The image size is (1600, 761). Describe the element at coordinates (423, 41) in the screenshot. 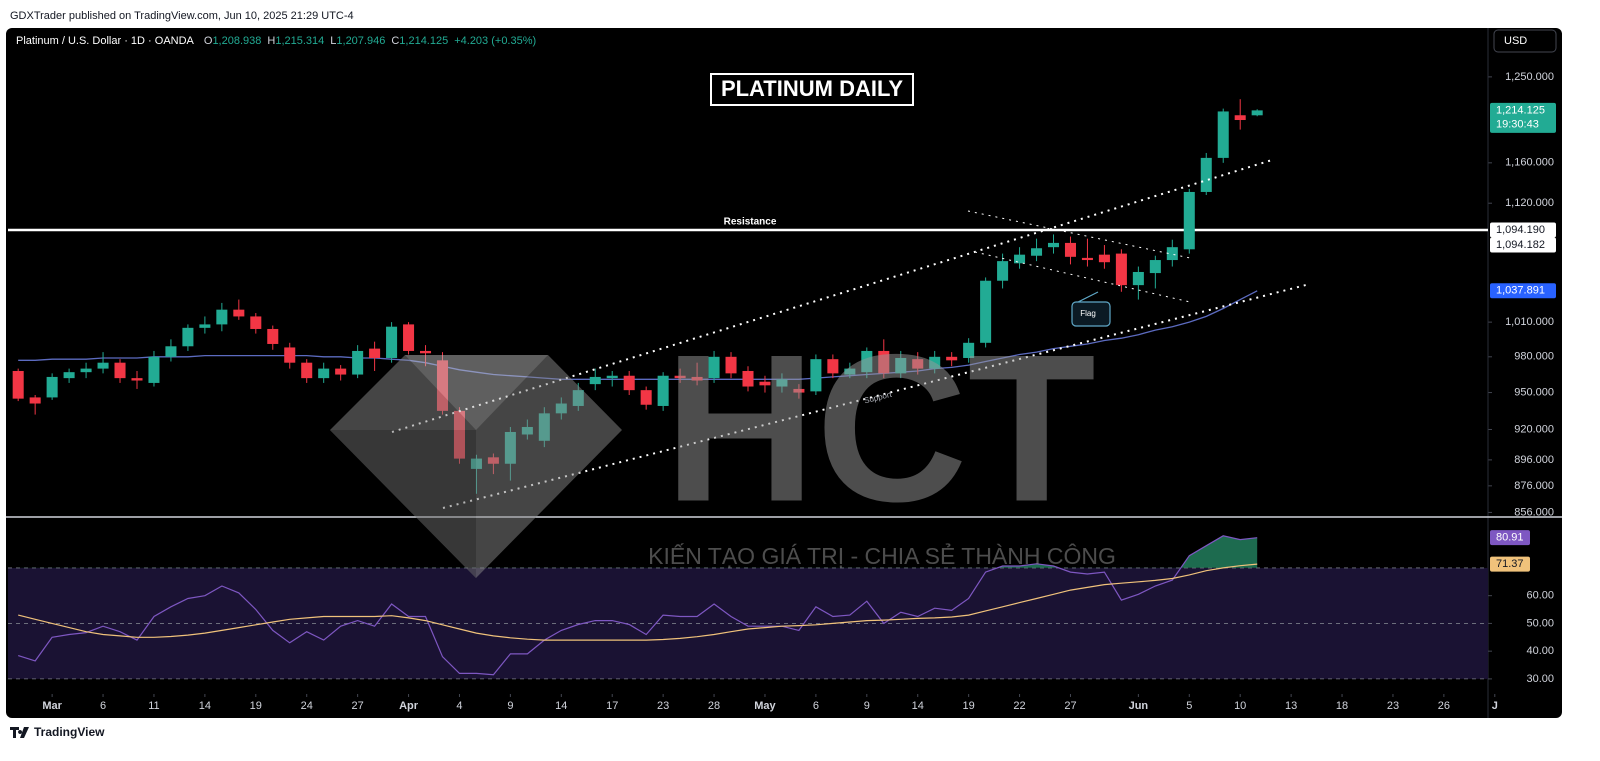

I see `ohlc-value: 1,214.125` at that location.